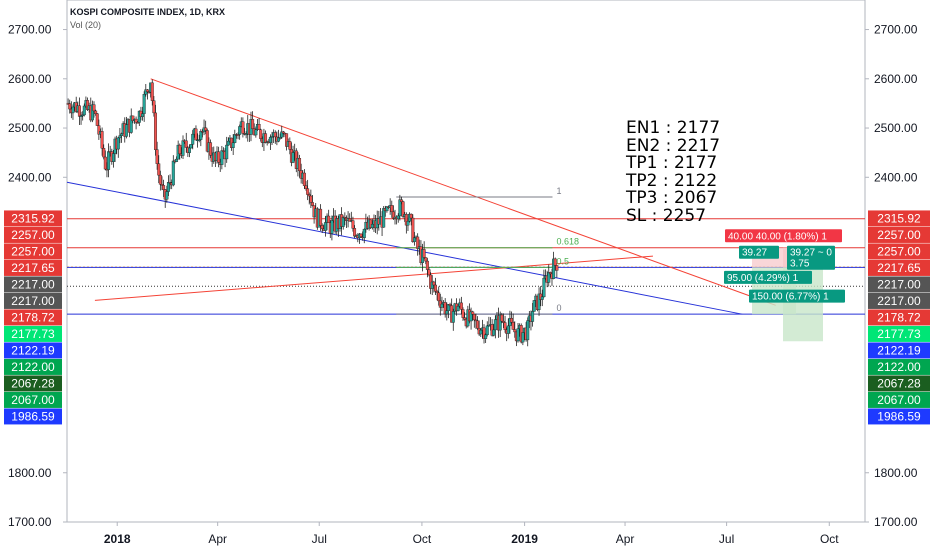 This screenshot has width=932, height=550. I want to click on y-tick-label-right: 2700.00, so click(896, 30).